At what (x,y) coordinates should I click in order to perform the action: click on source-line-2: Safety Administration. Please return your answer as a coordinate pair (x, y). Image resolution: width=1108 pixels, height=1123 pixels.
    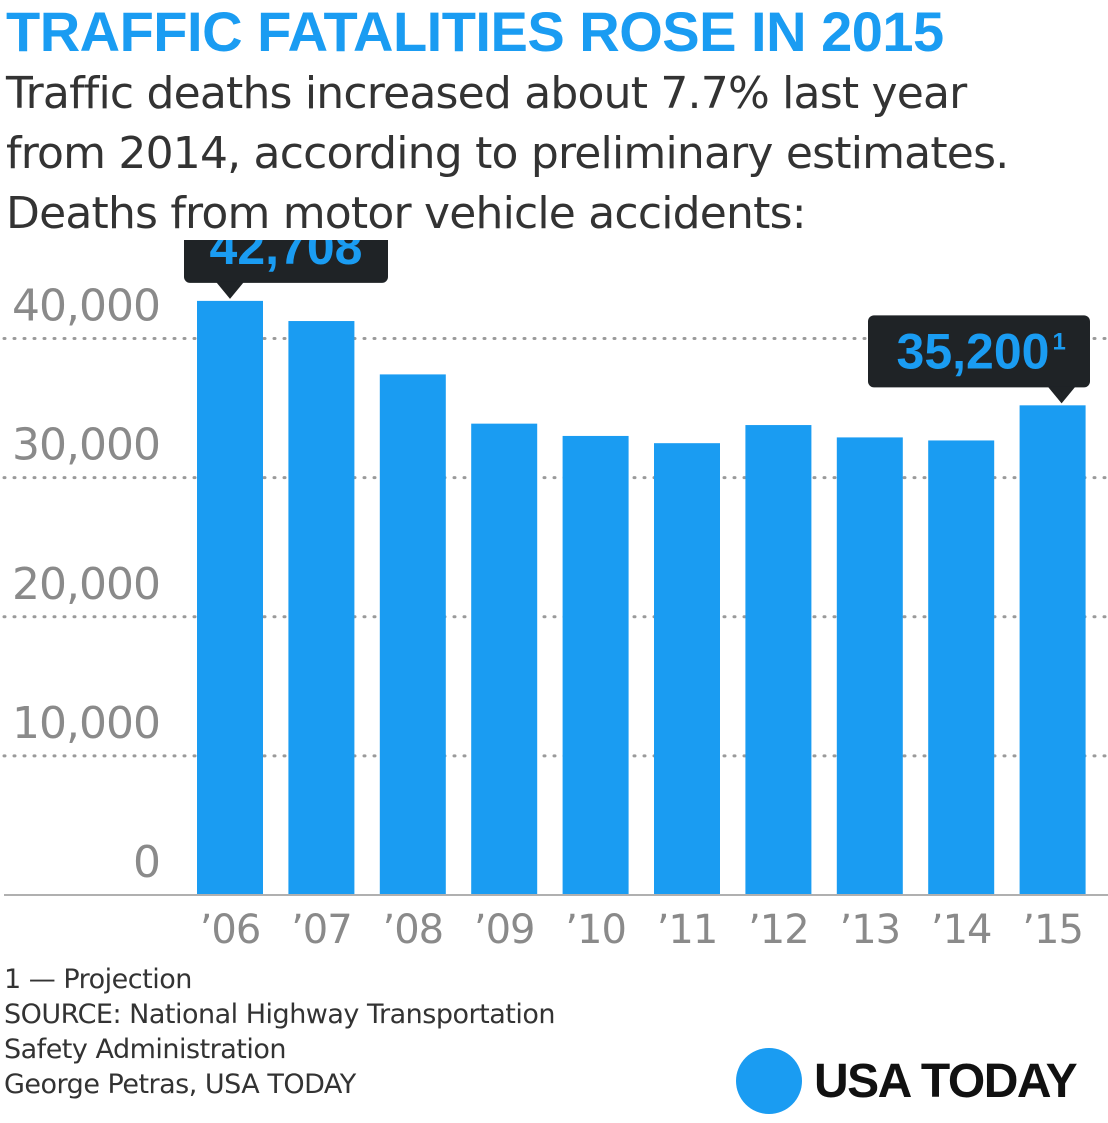
    Looking at the image, I should click on (145, 1049).